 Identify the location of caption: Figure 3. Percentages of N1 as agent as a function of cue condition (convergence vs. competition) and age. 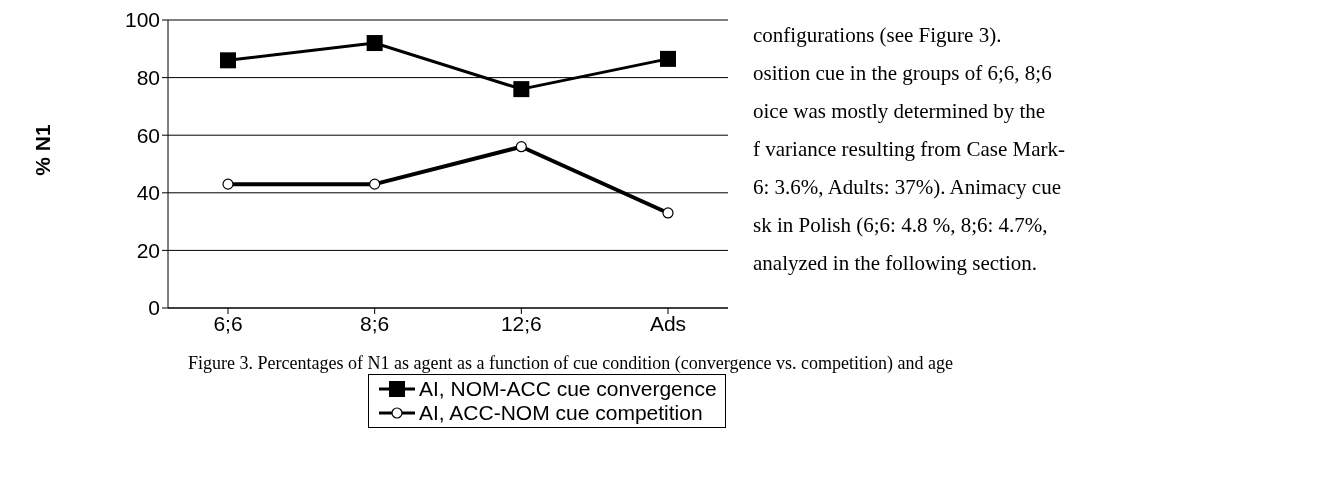
(571, 363).